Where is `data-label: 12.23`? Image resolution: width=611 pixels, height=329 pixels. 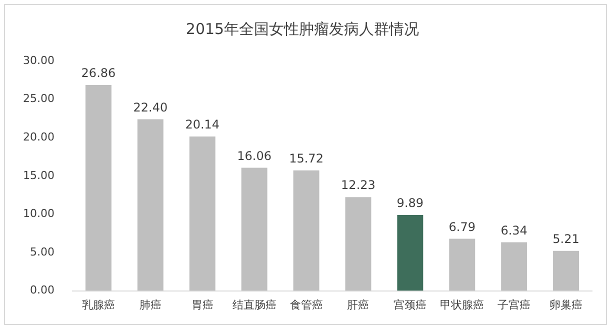
data-label: 12.23 is located at coordinates (358, 185).